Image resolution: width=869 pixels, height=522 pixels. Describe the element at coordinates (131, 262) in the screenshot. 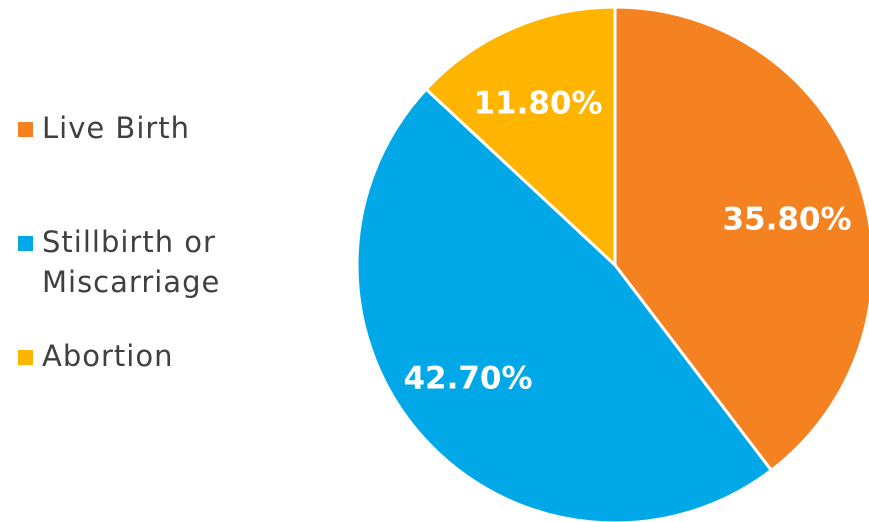

I see `legend-label-stillbirth-or-miscarriage: Stillbirth or Miscarriage` at that location.